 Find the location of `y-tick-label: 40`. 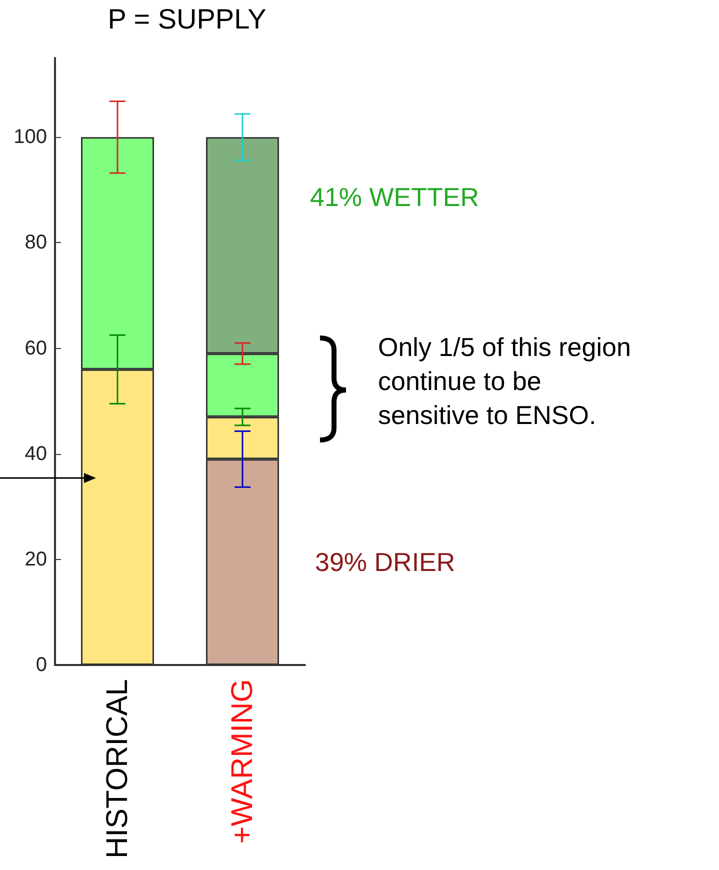

y-tick-label: 40 is located at coordinates (35, 453).